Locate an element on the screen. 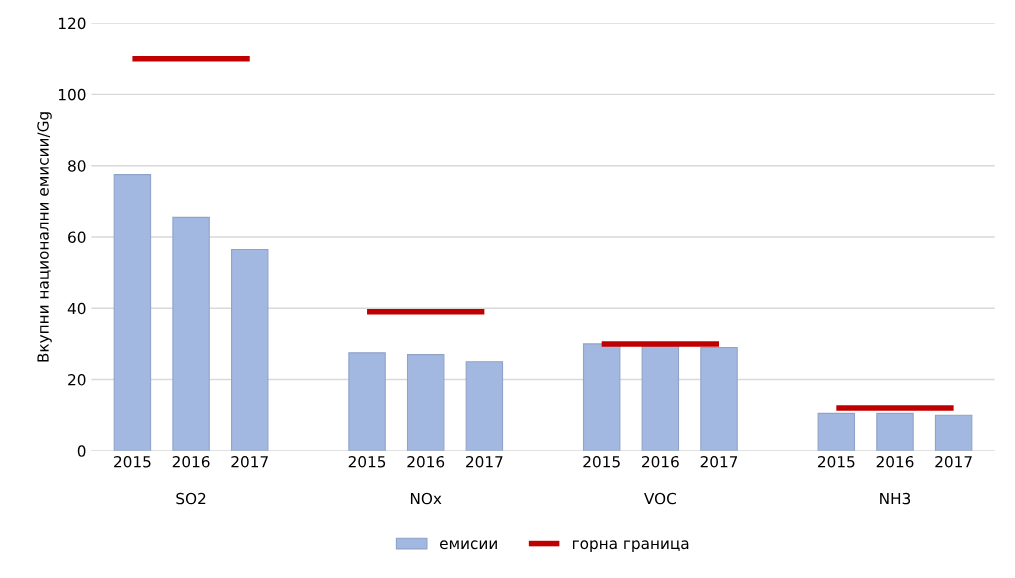  y-tick-label: 40 is located at coordinates (76, 308).